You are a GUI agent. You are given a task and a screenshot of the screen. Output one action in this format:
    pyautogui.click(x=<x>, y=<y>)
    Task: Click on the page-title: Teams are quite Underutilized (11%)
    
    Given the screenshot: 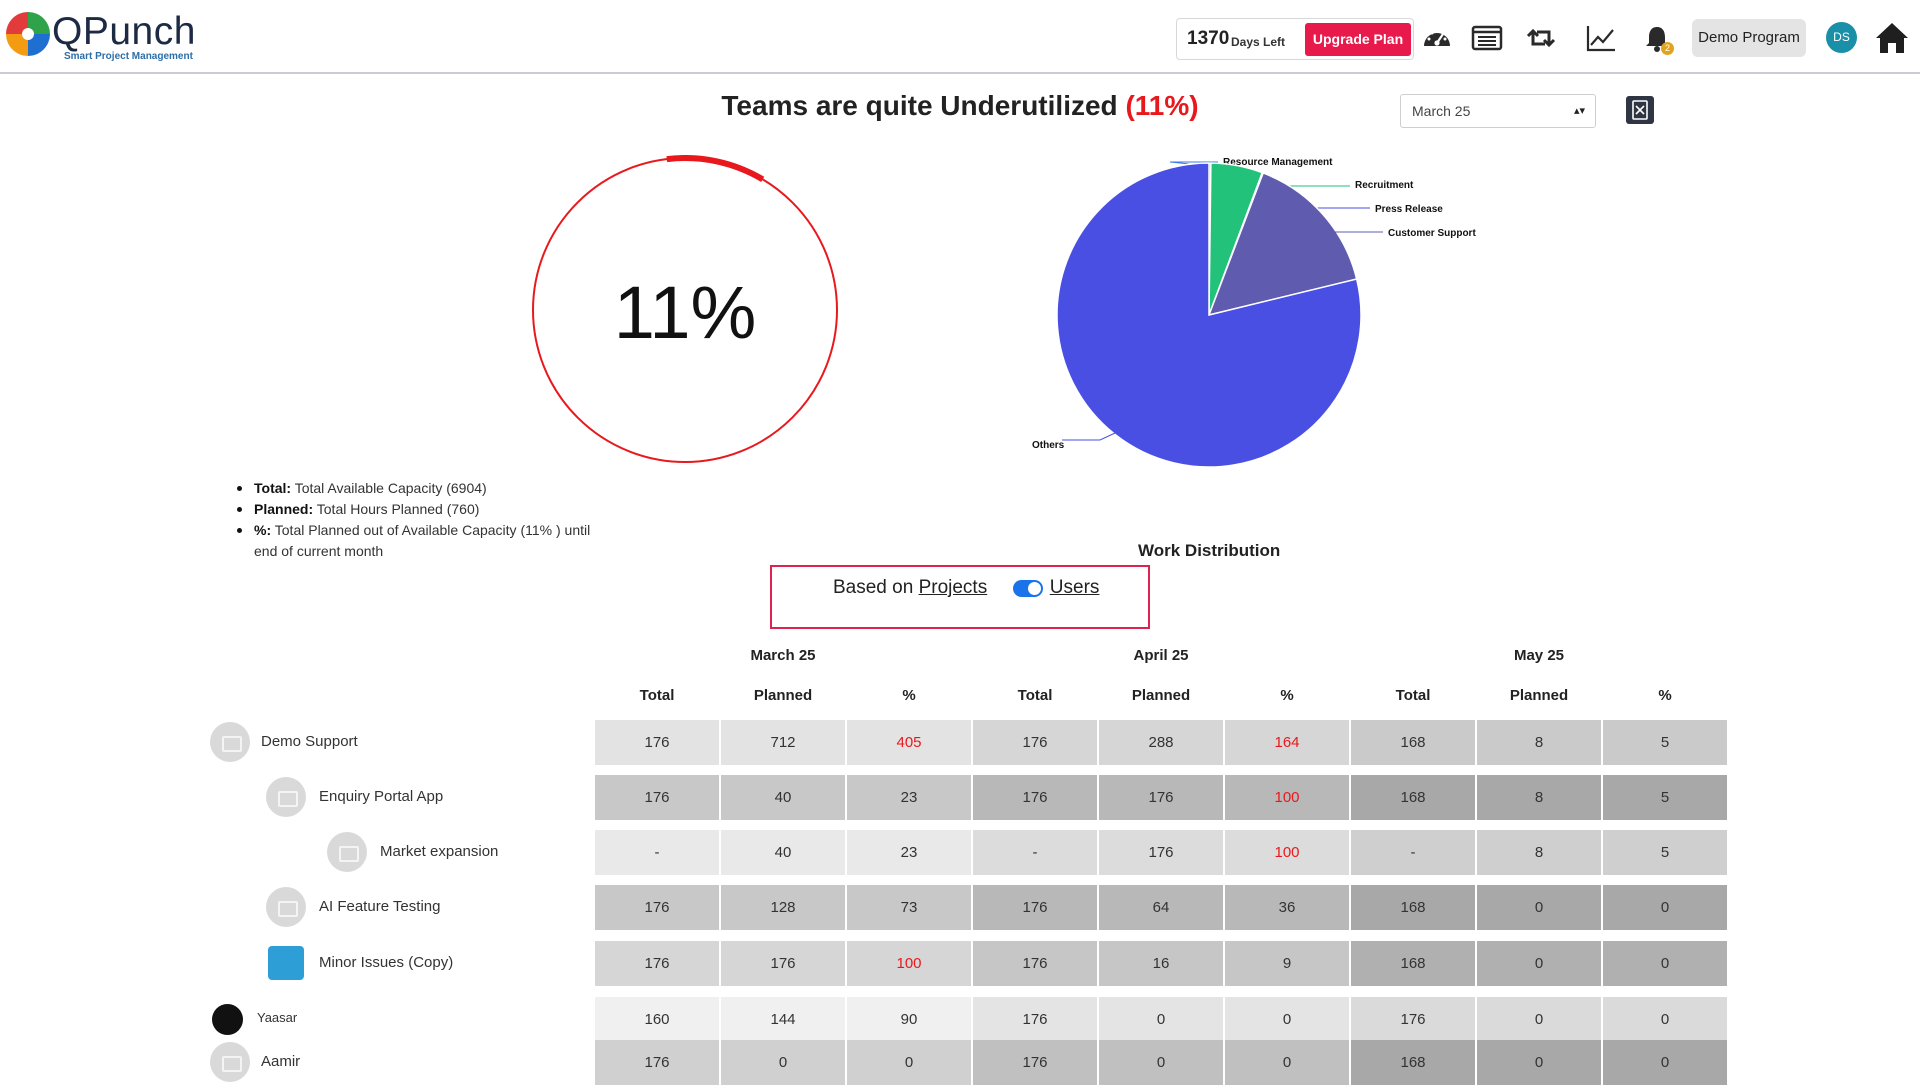 What is the action you would take?
    pyautogui.click(x=960, y=106)
    